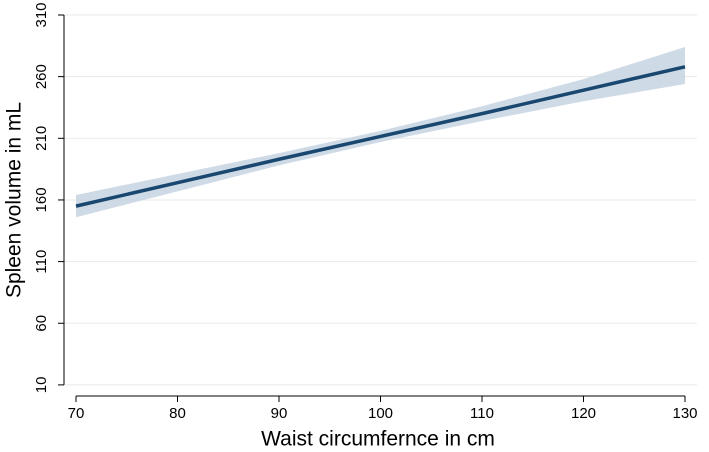 This screenshot has height=452, width=709. Describe the element at coordinates (76, 413) in the screenshot. I see `x-tick-label: 70` at that location.